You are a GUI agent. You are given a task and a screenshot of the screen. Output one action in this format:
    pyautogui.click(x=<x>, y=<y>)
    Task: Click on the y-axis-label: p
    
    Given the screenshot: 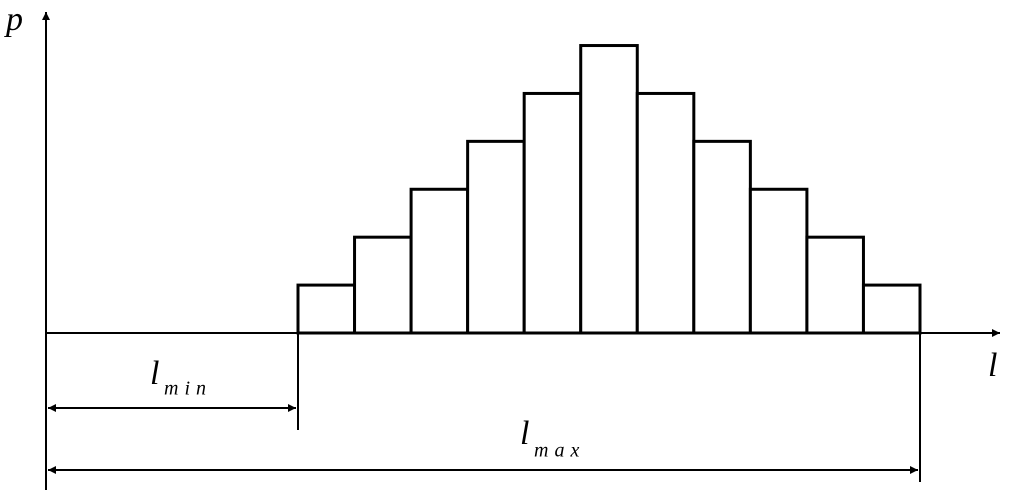 What is the action you would take?
    pyautogui.click(x=13, y=19)
    